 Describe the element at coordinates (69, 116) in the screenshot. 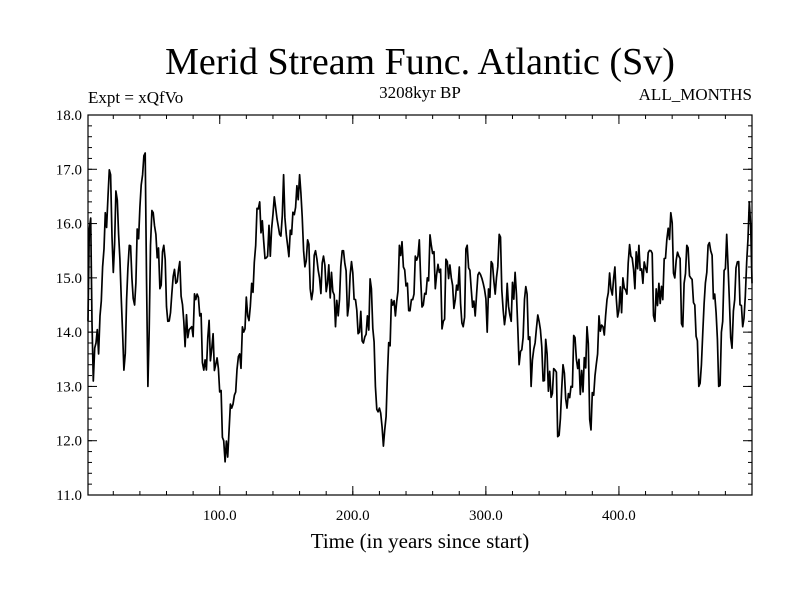

I see `y-tick-label: 18.0` at that location.